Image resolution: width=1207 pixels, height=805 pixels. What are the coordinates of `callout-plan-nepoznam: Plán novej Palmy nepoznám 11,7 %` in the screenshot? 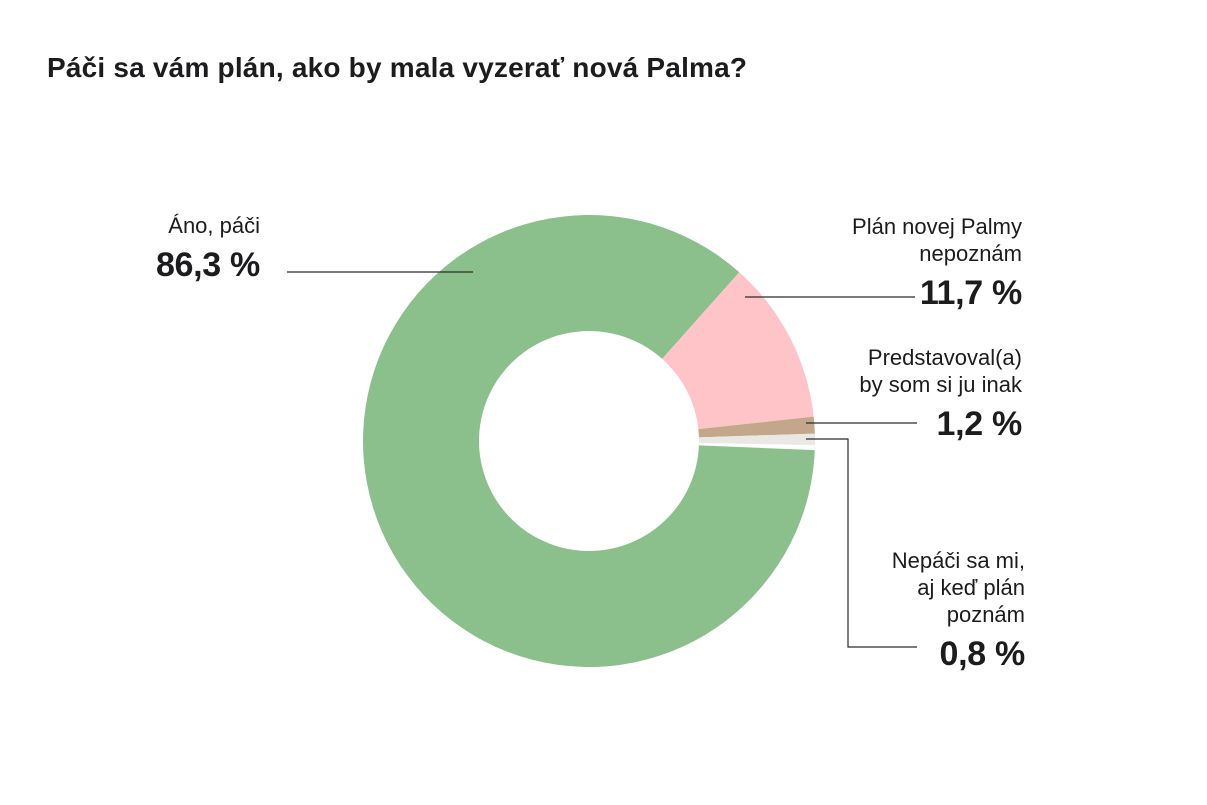 It's located at (937, 263).